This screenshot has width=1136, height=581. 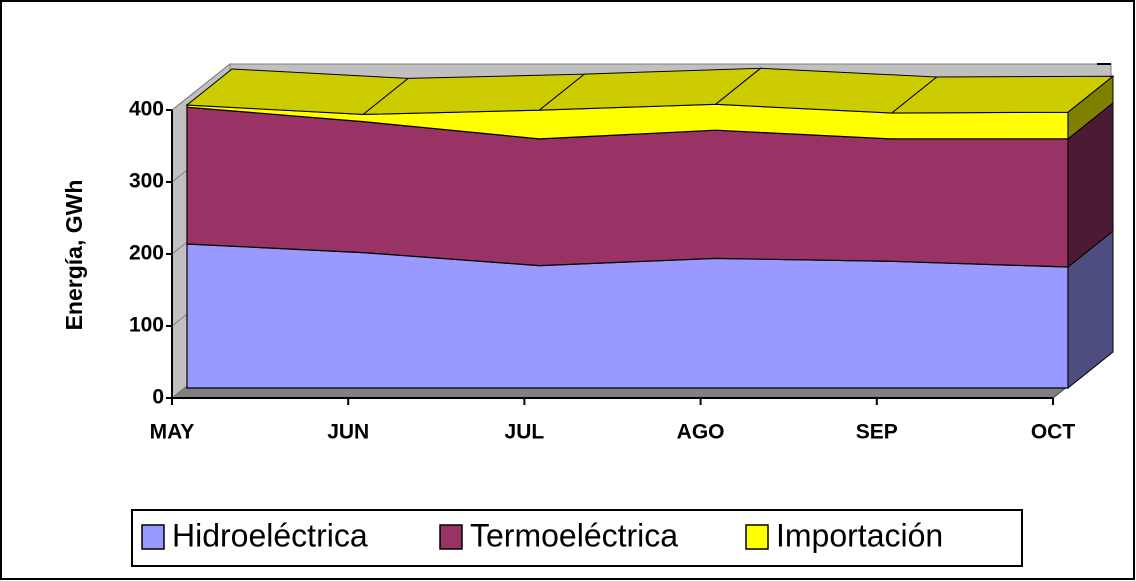 I want to click on y-tick-label: 400, so click(x=146, y=109).